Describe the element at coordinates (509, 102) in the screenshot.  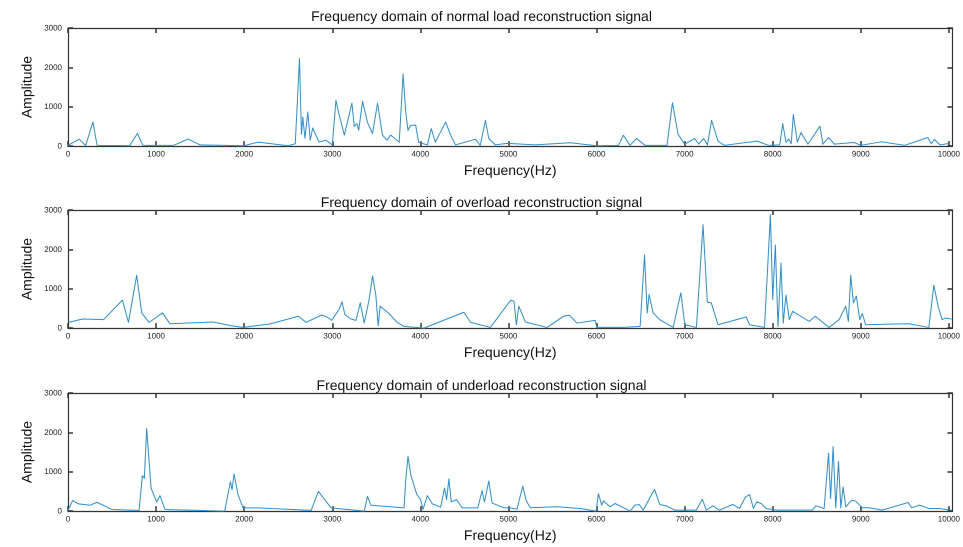
I see `line-series` at that location.